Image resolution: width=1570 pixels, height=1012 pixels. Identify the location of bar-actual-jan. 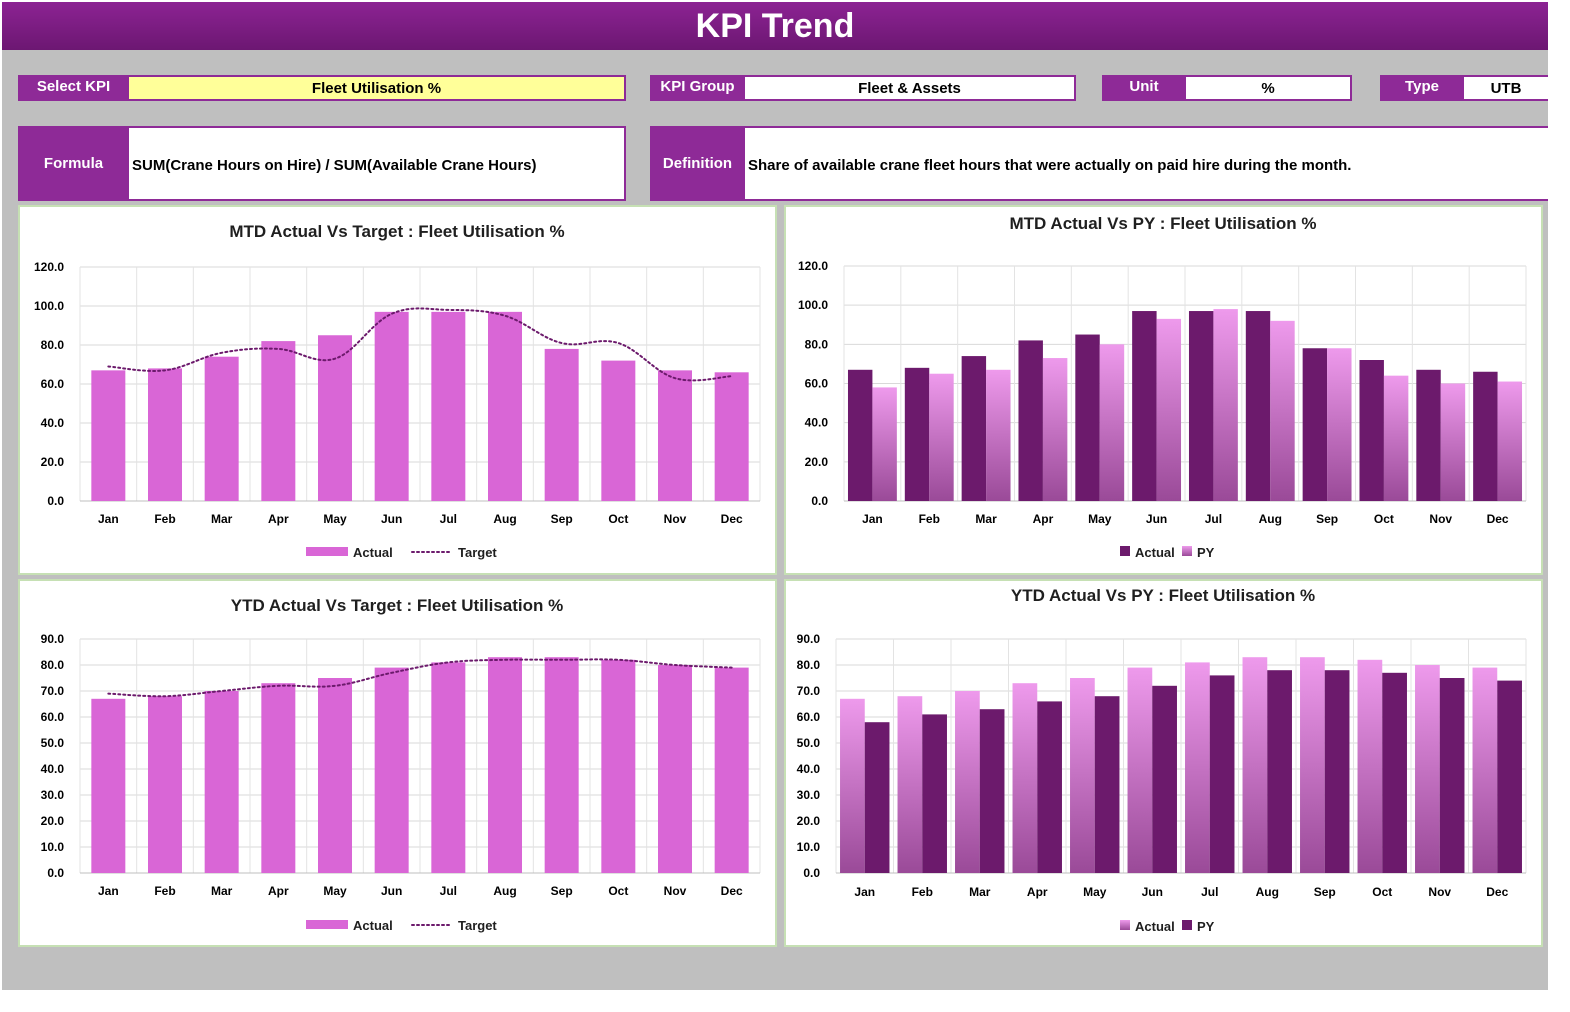
(852, 785).